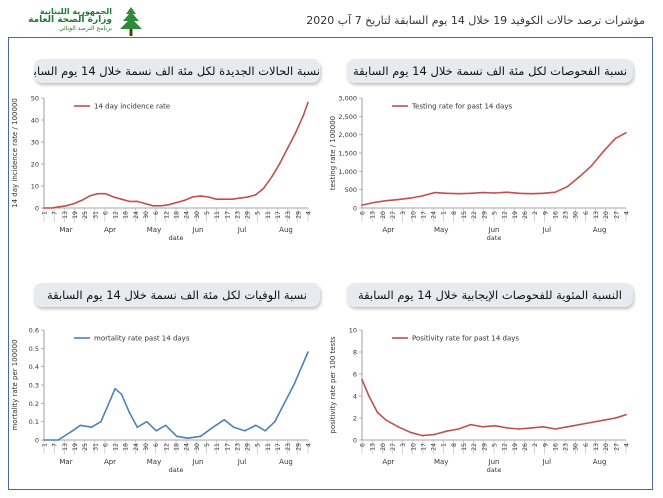 The height and width of the screenshot is (498, 663). I want to click on legend-label: mortality rate past 14 days, so click(142, 339).